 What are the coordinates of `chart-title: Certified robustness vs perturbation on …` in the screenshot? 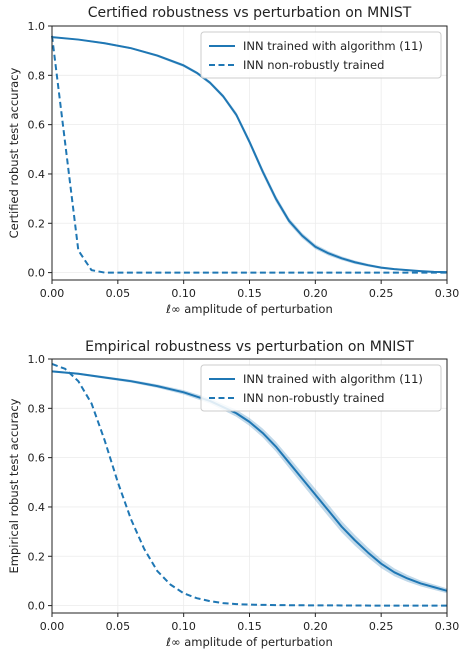 It's located at (250, 13).